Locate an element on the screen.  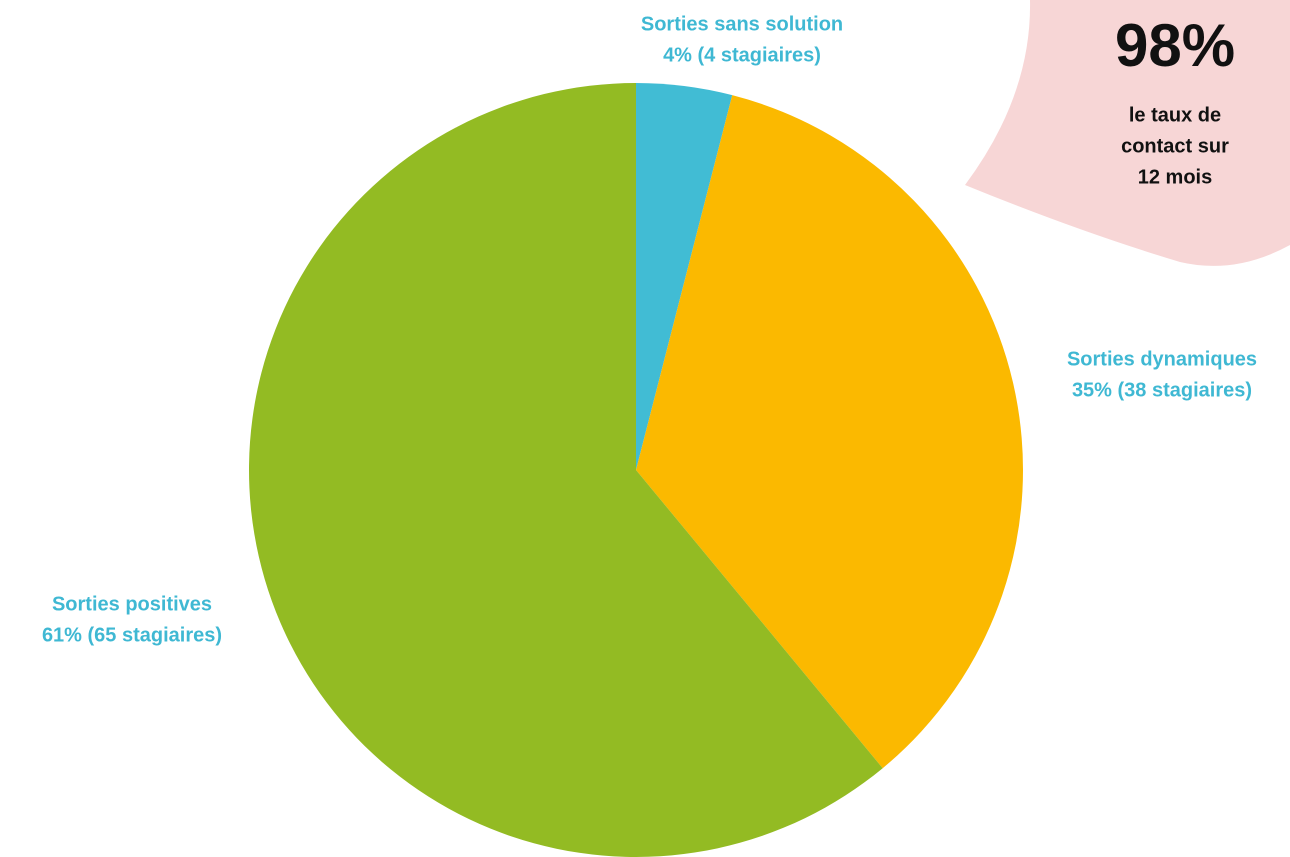
slice-label: Sorties sans solution is located at coordinates (742, 24).